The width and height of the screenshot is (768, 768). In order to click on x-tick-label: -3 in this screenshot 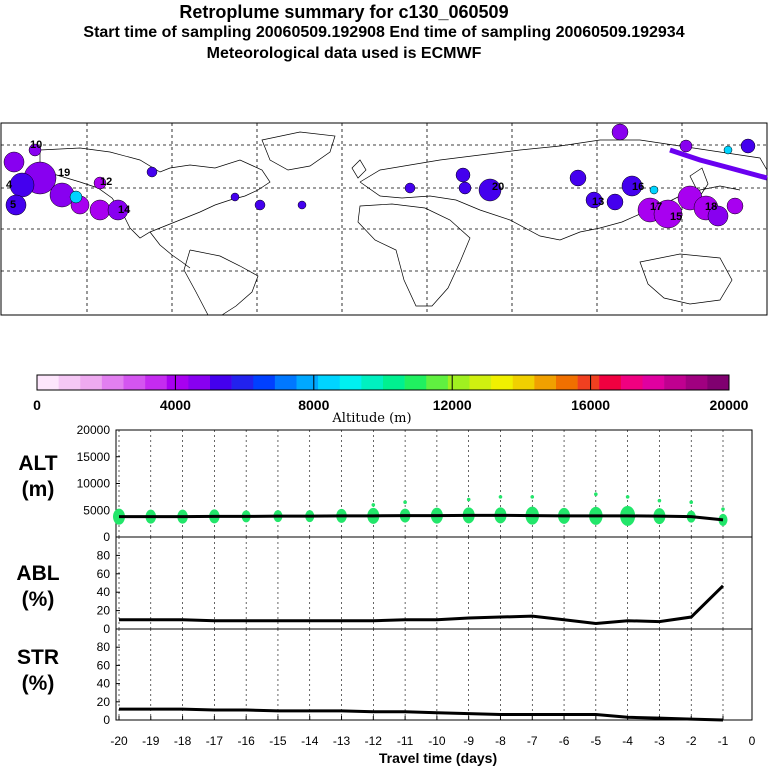, I will do `click(659, 741)`.